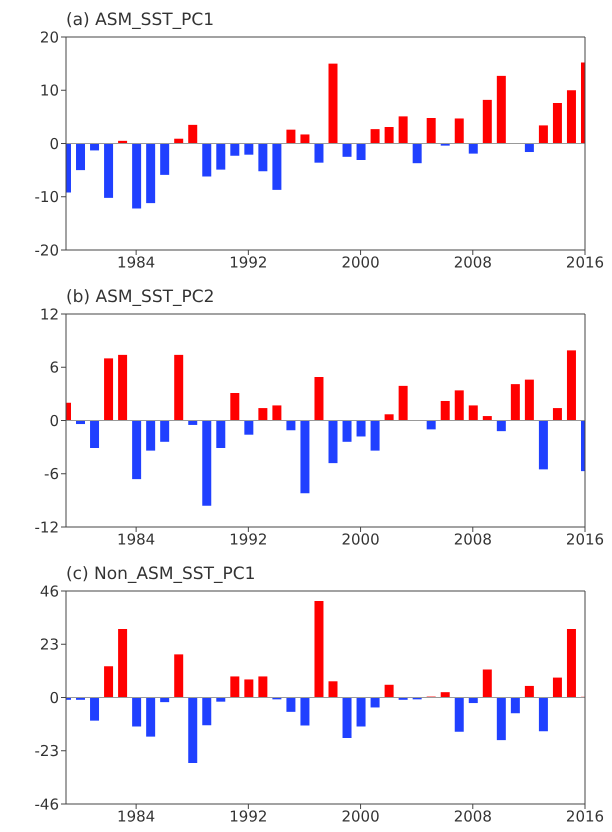  Describe the element at coordinates (46, 197) in the screenshot. I see `y-tick-label: -10` at that location.